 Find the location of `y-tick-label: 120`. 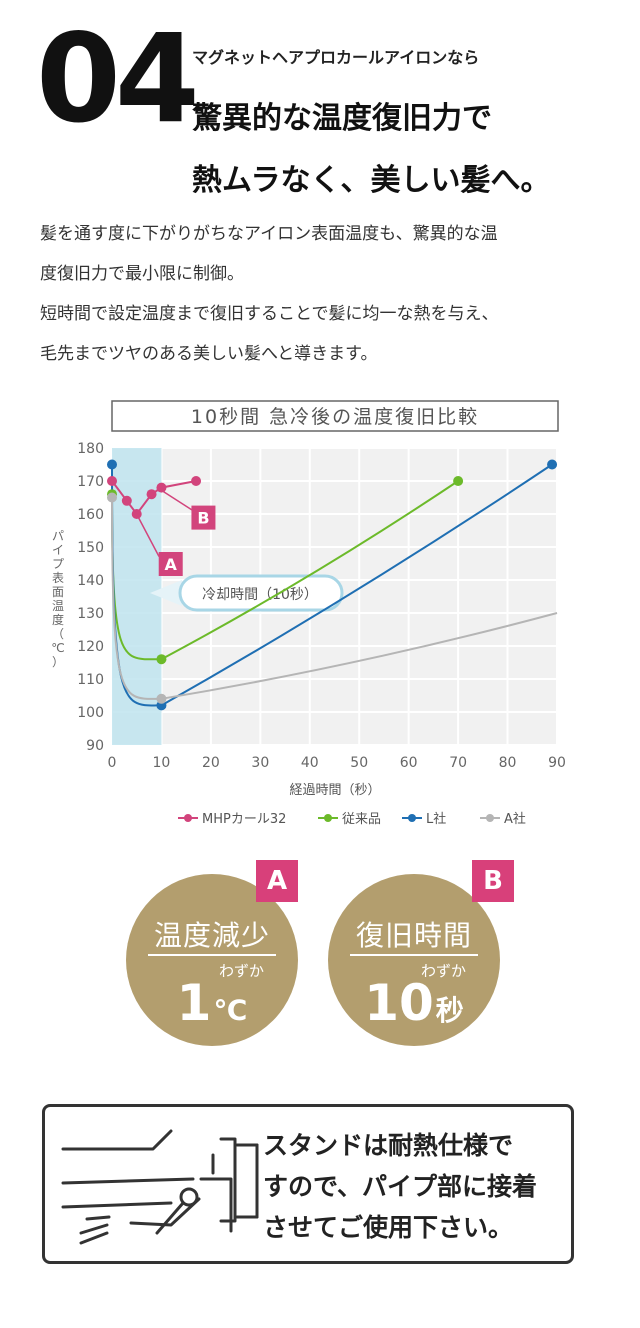

y-tick-label: 120 is located at coordinates (90, 647).